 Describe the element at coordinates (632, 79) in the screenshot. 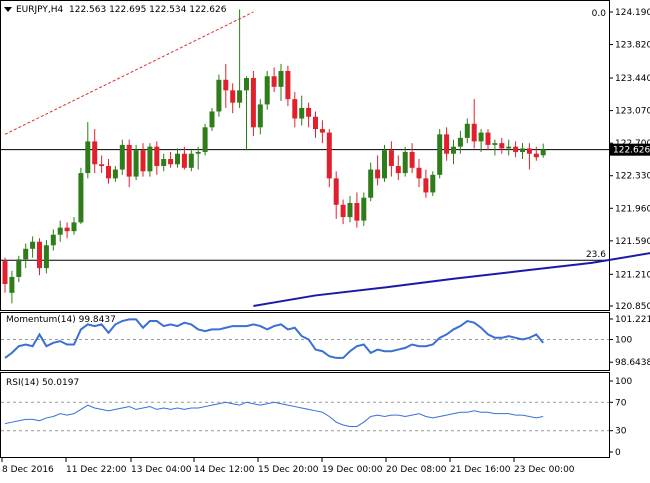

I see `price-tick-label: 123.440` at that location.